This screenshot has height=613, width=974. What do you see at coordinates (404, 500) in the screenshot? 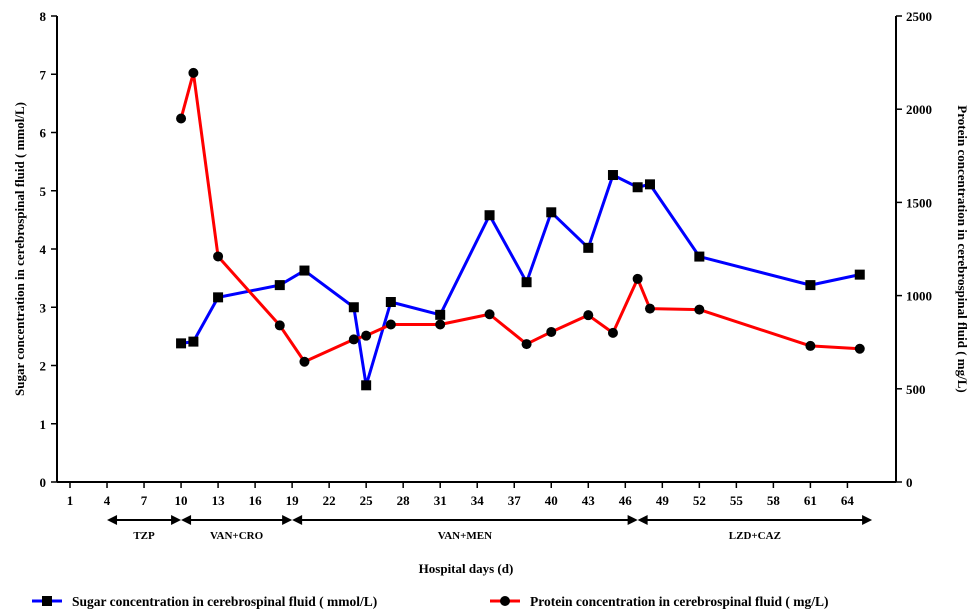
I see `x-tick-label: 28` at bounding box center [404, 500].